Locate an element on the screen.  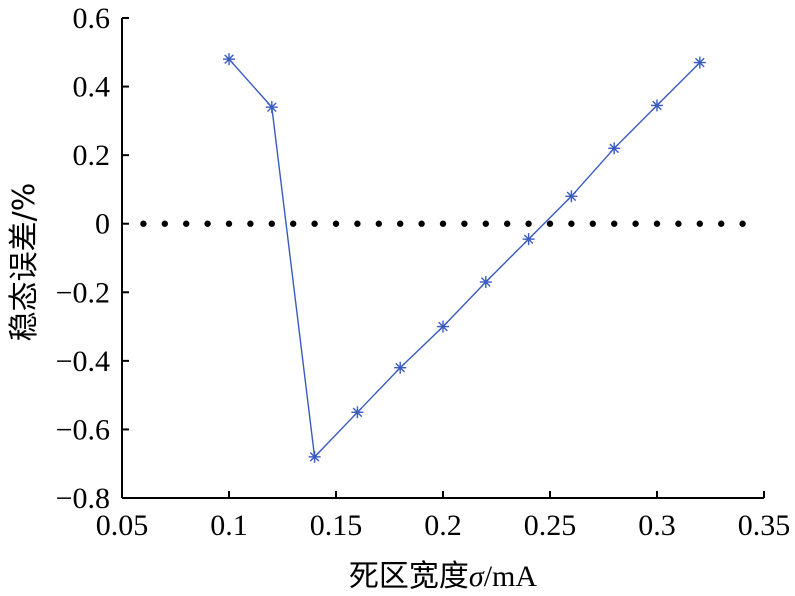
x-tick-label: 0.2 is located at coordinates (443, 525).